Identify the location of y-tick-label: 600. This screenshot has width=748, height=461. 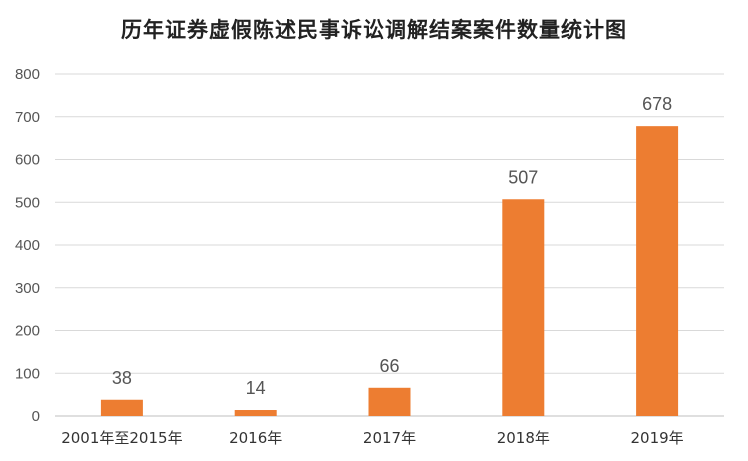
(27, 160).